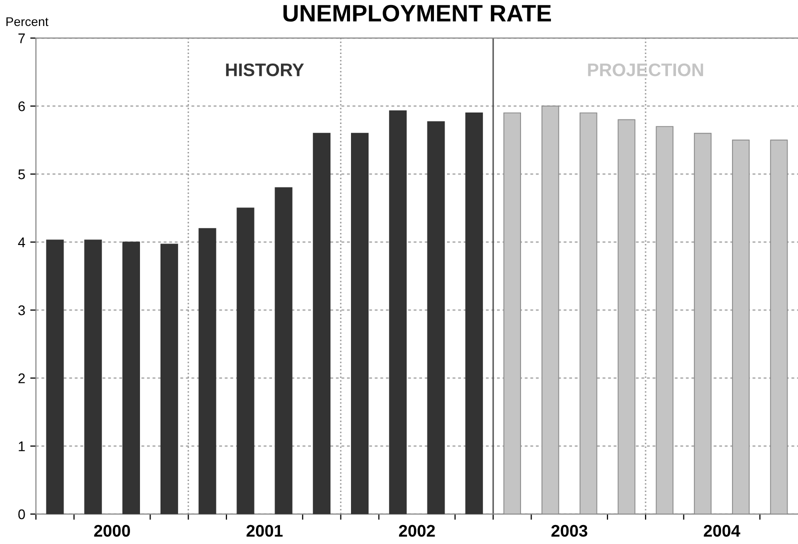  What do you see at coordinates (21, 175) in the screenshot?
I see `y-tick-label: 5` at bounding box center [21, 175].